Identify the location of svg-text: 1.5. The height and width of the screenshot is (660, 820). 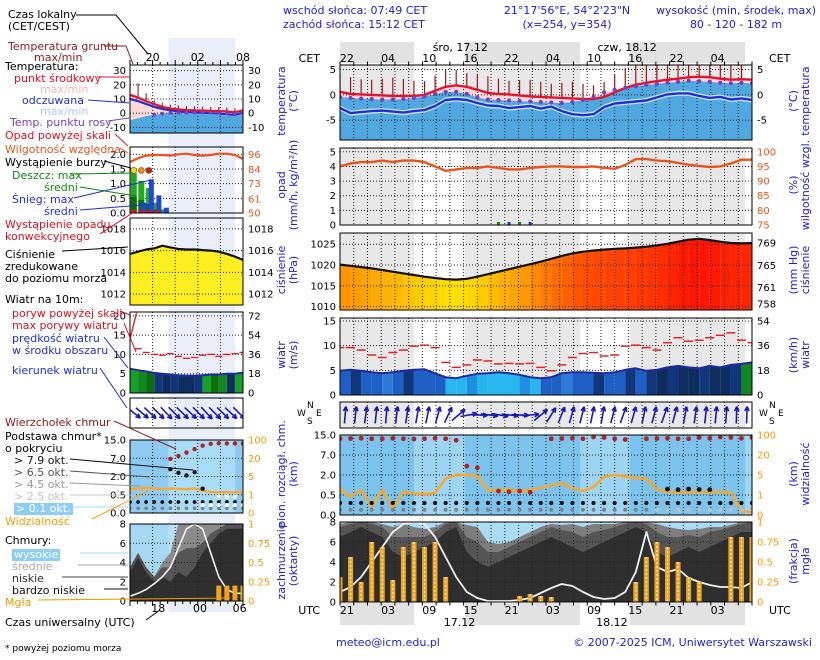
(118, 170).